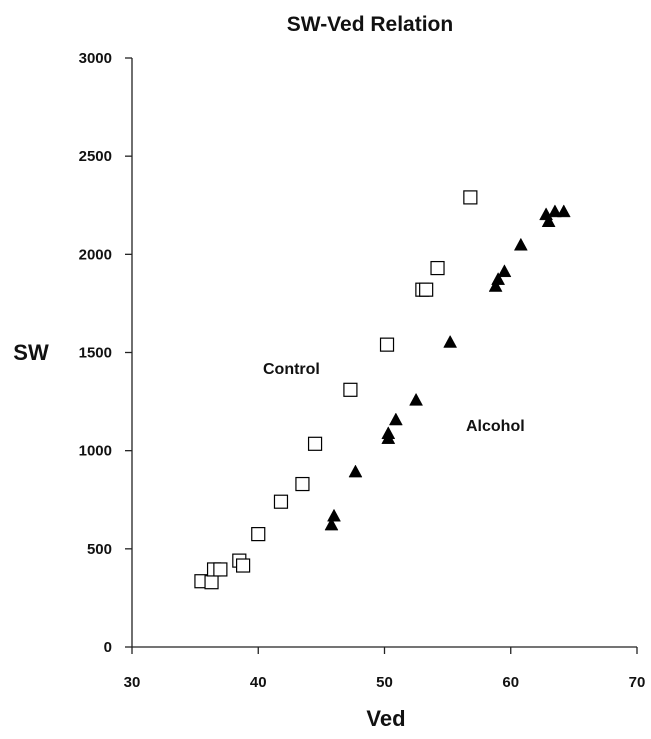 This screenshot has height=739, width=651. What do you see at coordinates (95, 156) in the screenshot?
I see `y-tick-label: 2500` at bounding box center [95, 156].